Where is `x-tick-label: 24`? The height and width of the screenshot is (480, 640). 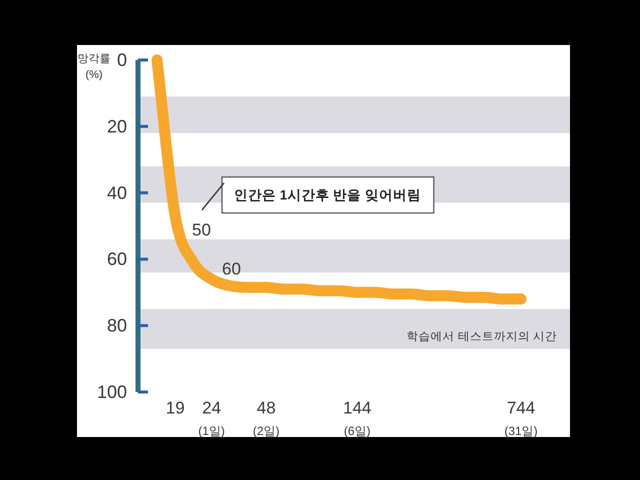 x-tick-label: 24 is located at coordinates (212, 408).